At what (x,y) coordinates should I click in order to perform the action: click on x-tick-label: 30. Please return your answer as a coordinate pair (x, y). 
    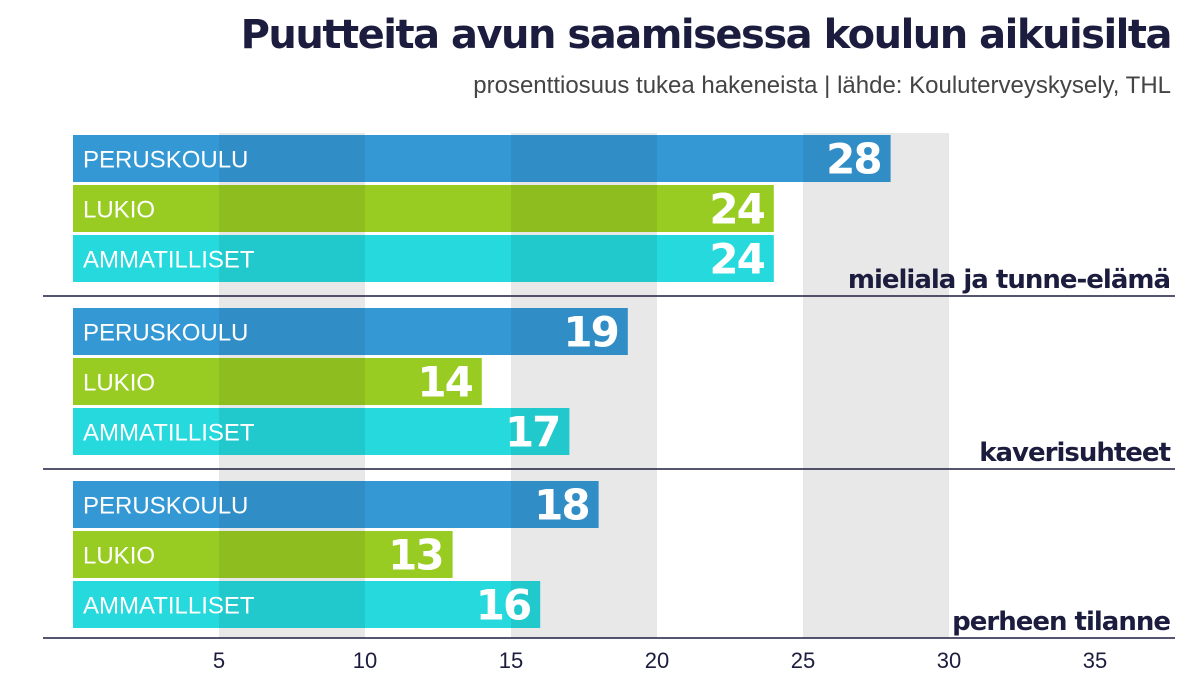
    Looking at the image, I should click on (949, 660).